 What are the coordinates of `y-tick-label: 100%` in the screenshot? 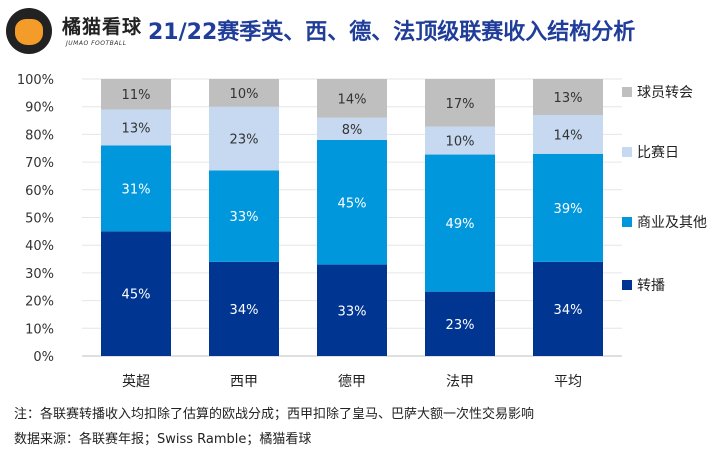 It's located at (35, 80).